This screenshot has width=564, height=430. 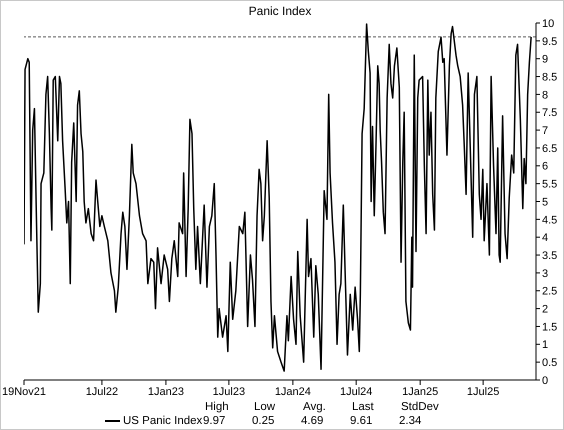 I want to click on y-tick-label: 8, so click(x=545, y=95).